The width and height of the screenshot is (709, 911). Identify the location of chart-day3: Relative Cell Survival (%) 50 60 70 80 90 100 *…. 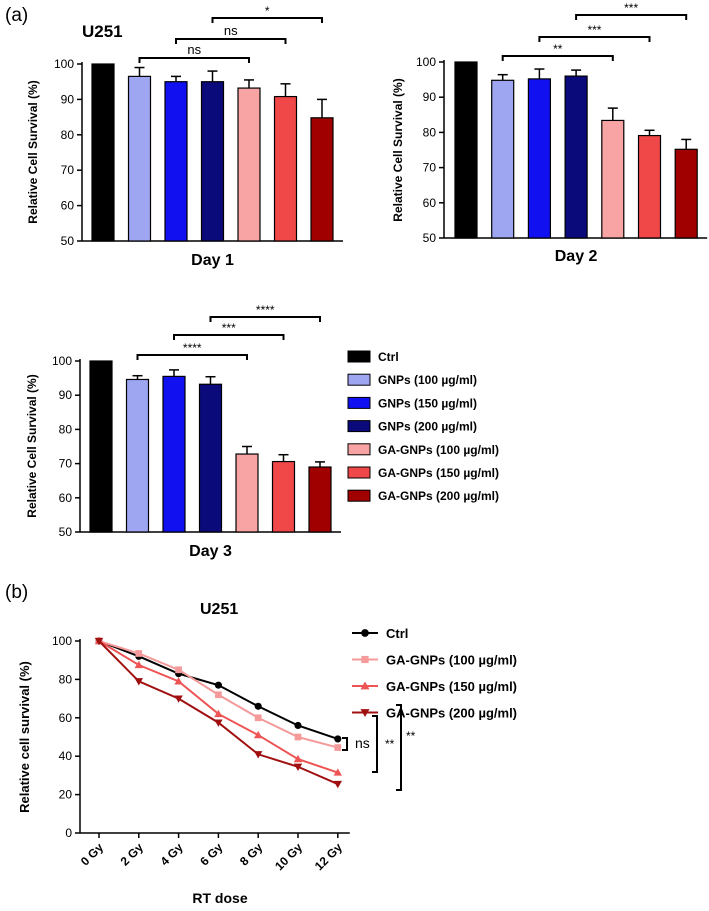
(183, 431).